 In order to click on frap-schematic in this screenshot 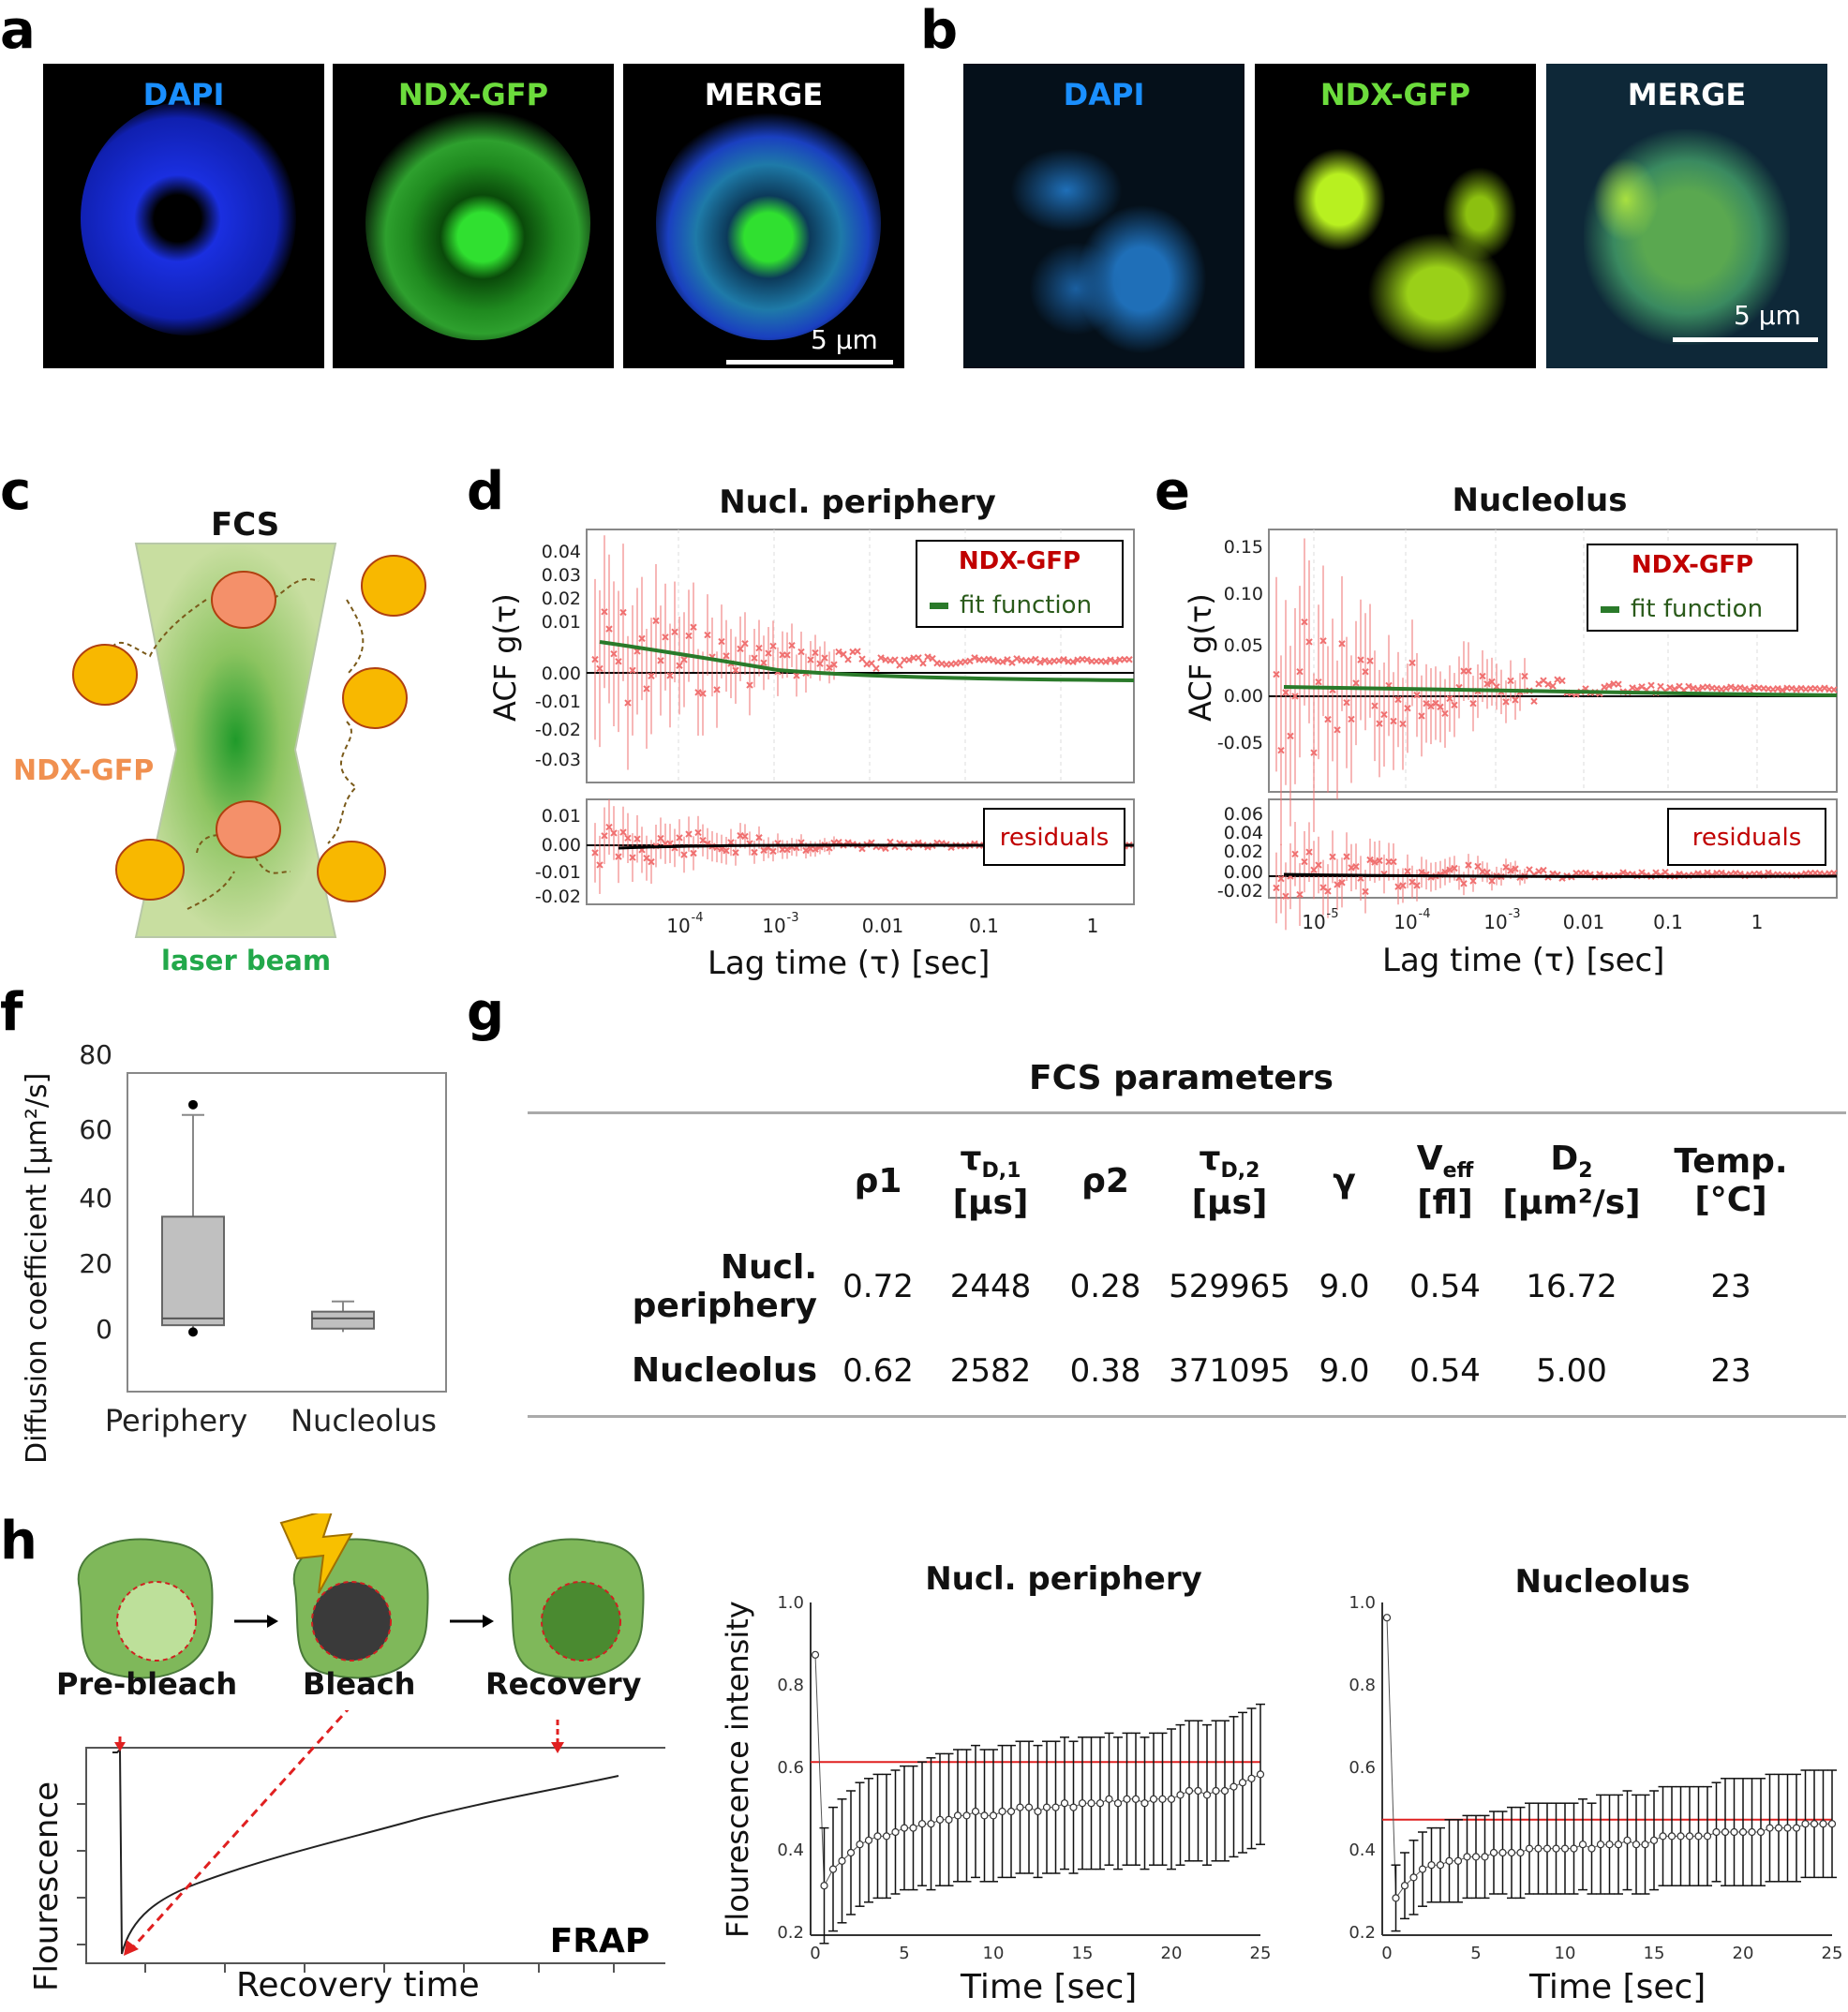, I will do `click(361, 1596)`.